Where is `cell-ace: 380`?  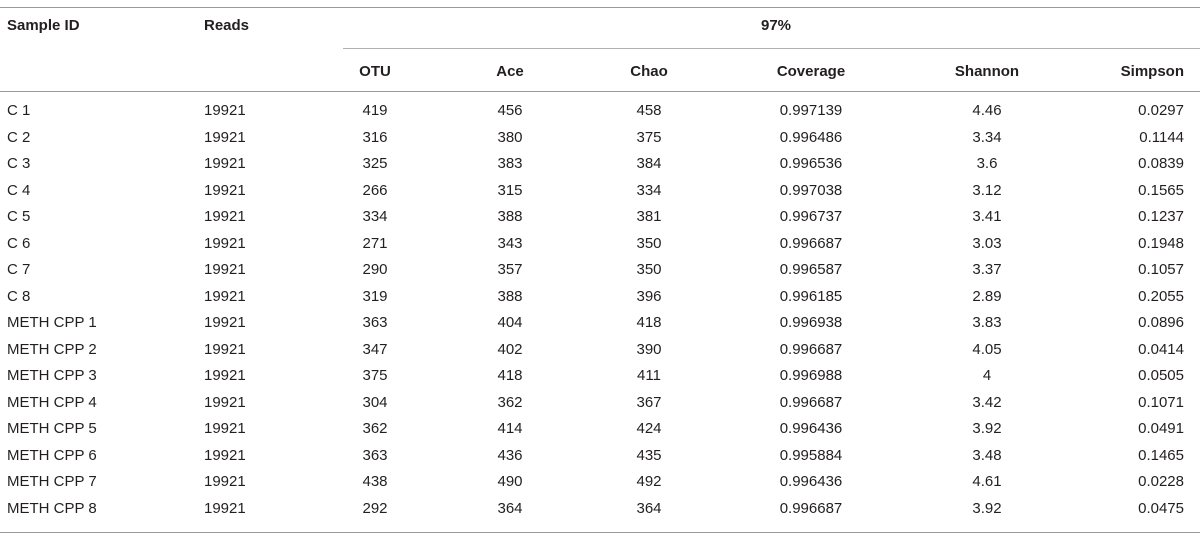
cell-ace: 380 is located at coordinates (510, 137).